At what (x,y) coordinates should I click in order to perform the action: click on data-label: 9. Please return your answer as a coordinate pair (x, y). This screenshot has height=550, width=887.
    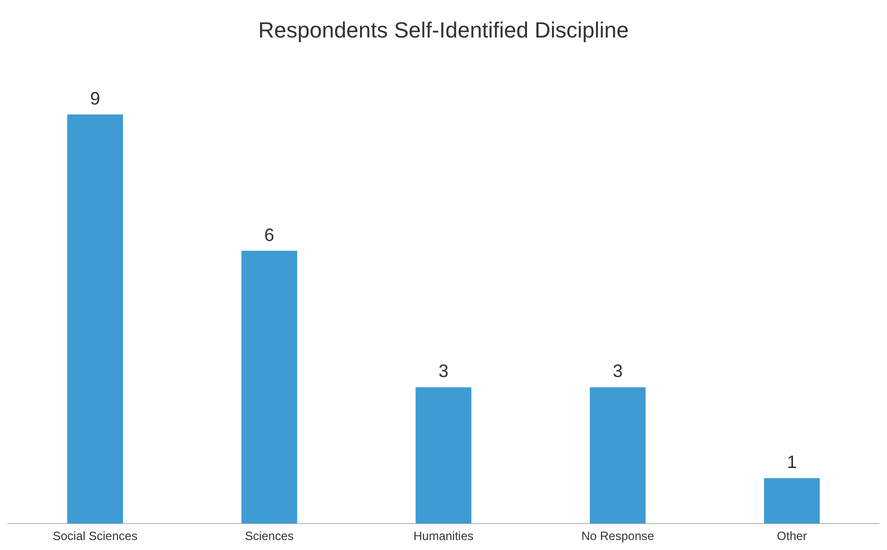
    Looking at the image, I should click on (95, 98).